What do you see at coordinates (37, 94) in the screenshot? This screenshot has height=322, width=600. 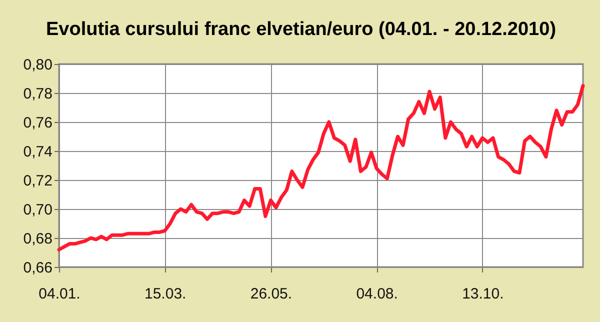 I see `y-tick-label: 0,78` at bounding box center [37, 94].